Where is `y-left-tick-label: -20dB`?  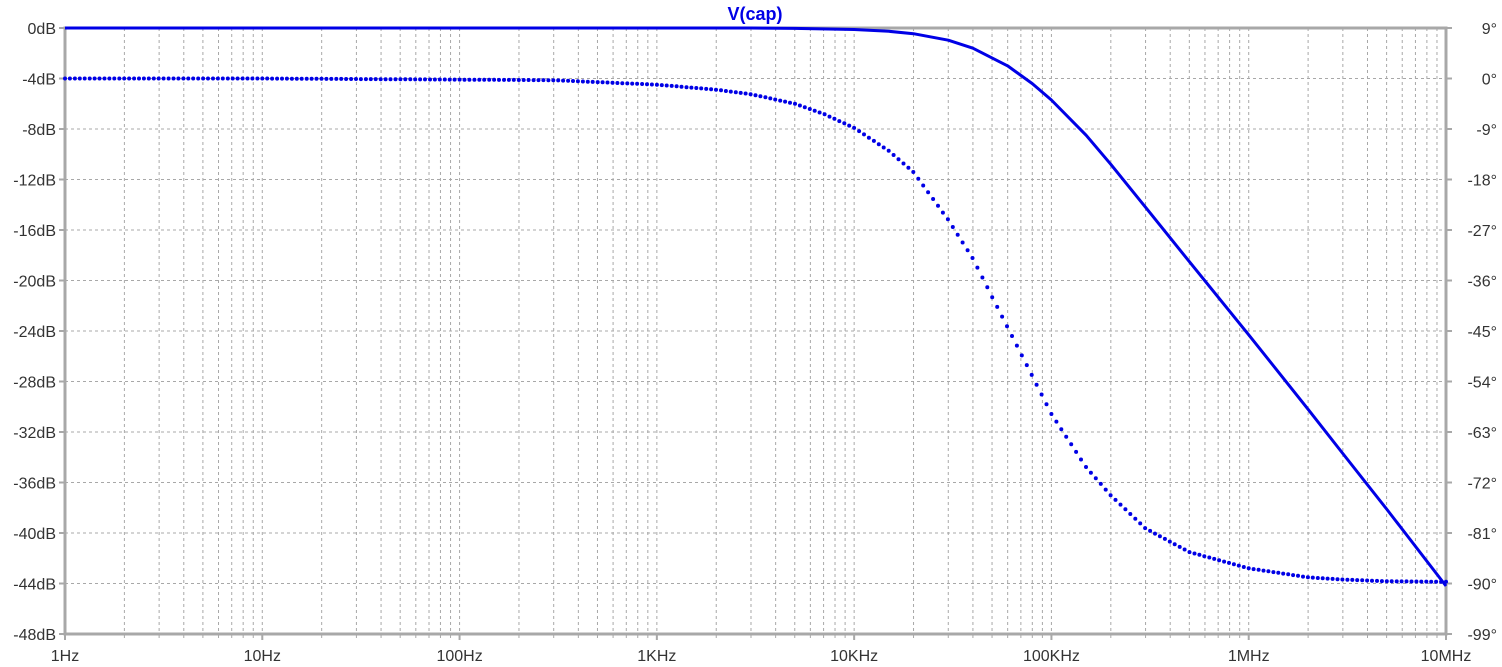
y-left-tick-label: -20dB is located at coordinates (34, 282).